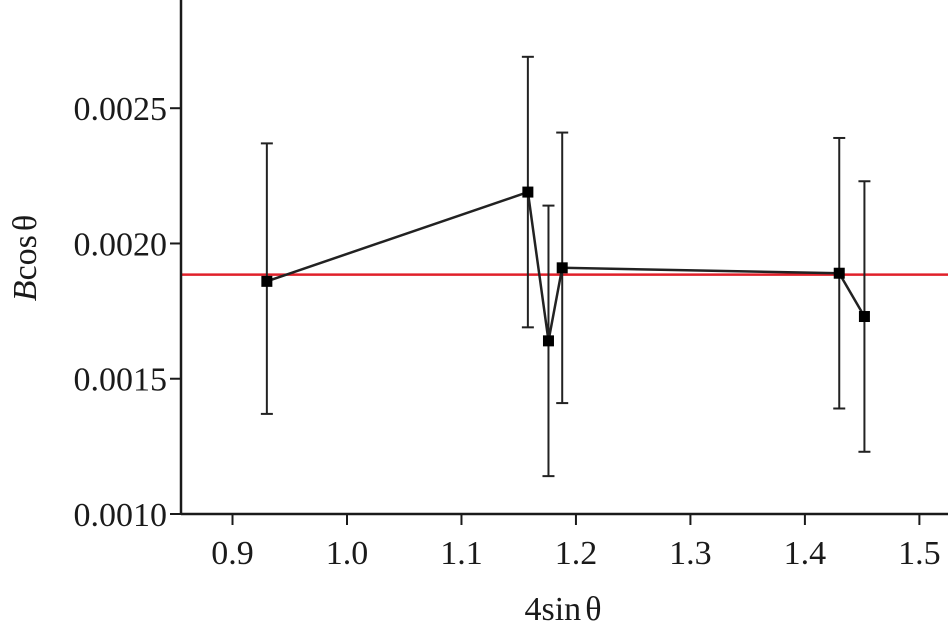 This screenshot has width=948, height=633. I want to click on y-tick-label: 0.0010, so click(121, 515).